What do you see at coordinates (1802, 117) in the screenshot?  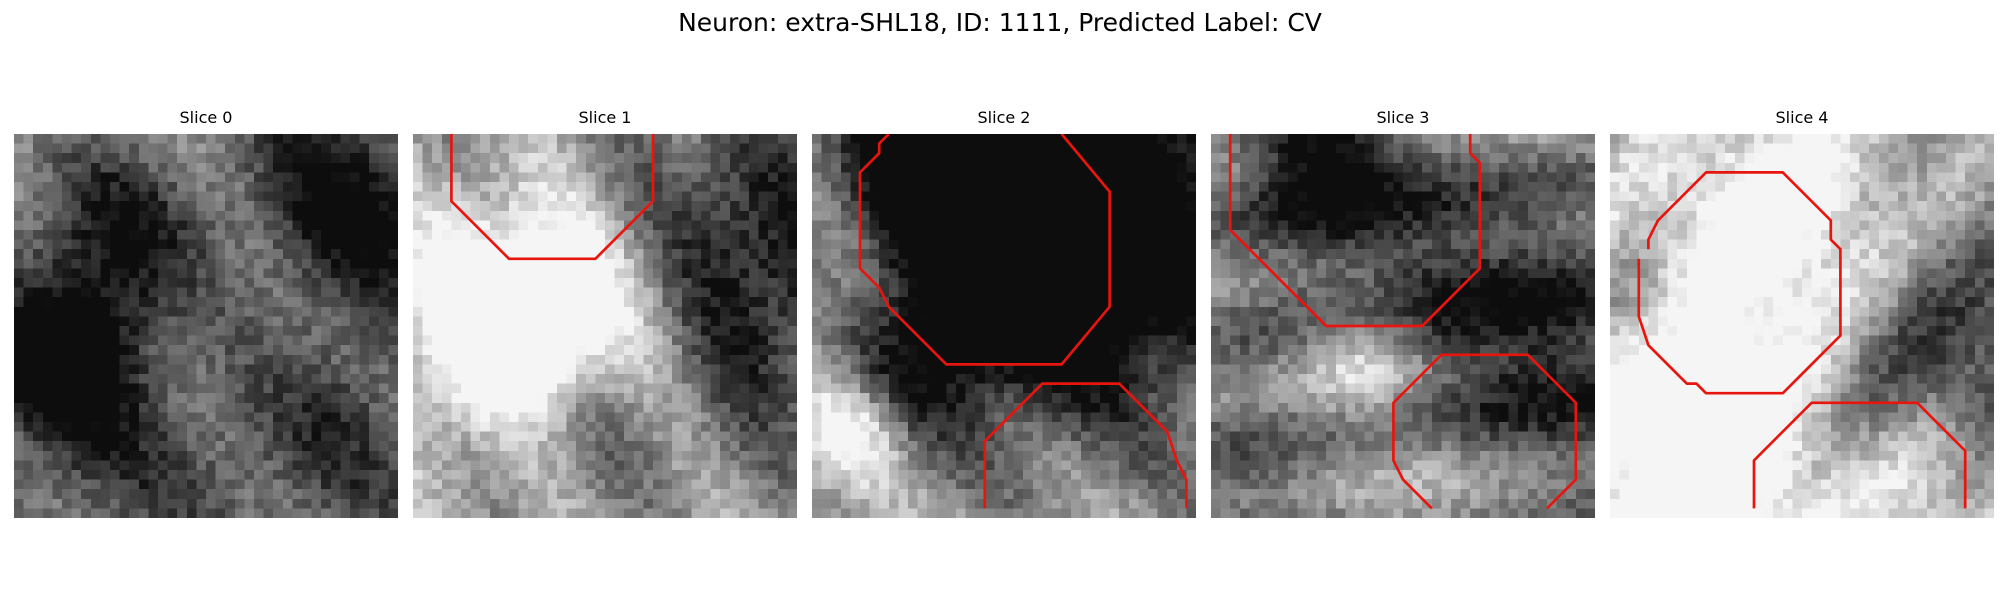 I see `slice-title: Slice 4` at bounding box center [1802, 117].